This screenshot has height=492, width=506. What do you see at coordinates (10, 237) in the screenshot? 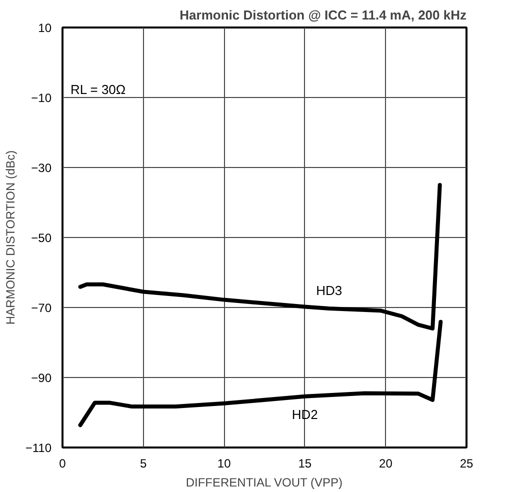
I see `y-axis-title: HARMONIC DISTORTION (dBc)` at bounding box center [10, 237].